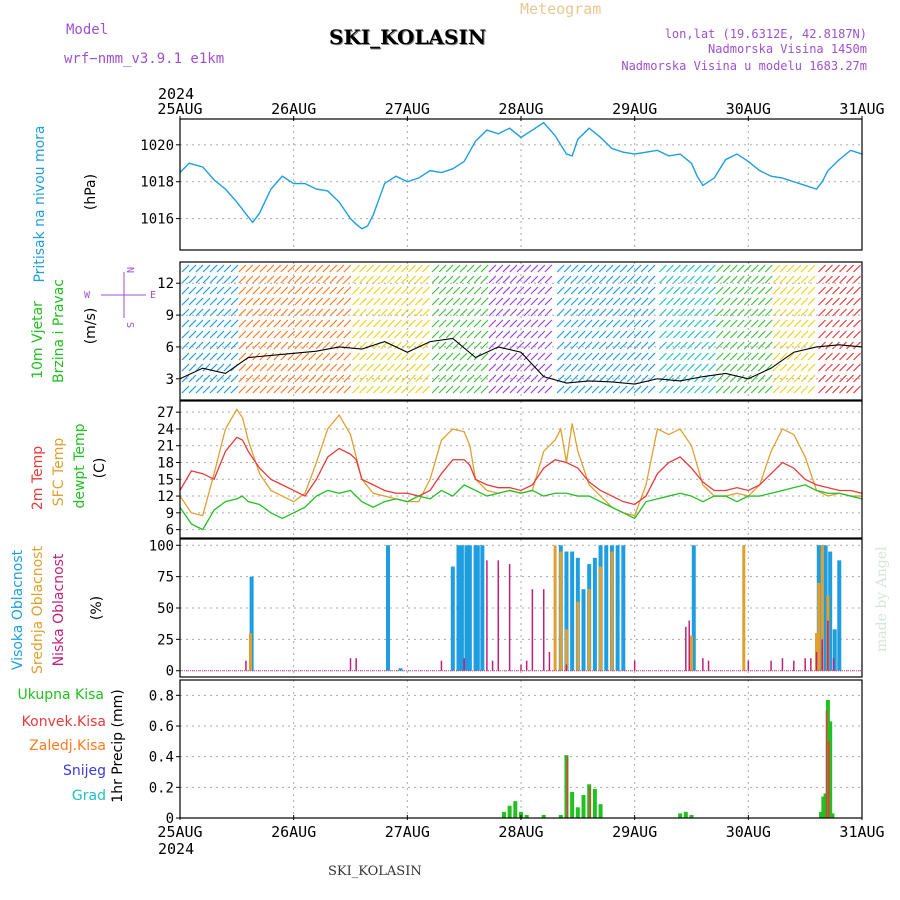 This screenshot has width=900, height=900. What do you see at coordinates (165, 464) in the screenshot?
I see `y-tick-label: 18` at bounding box center [165, 464].